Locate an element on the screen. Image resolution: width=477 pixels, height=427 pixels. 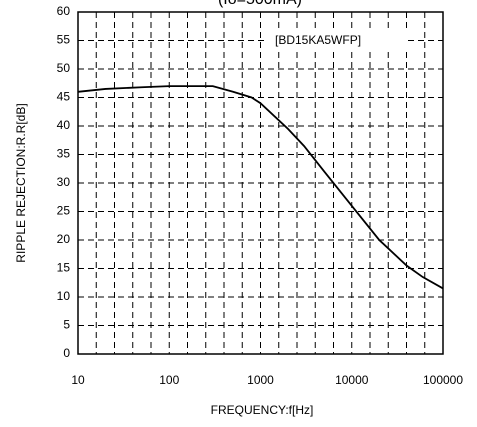
x-tick-label: 10000 is located at coordinates (352, 380).